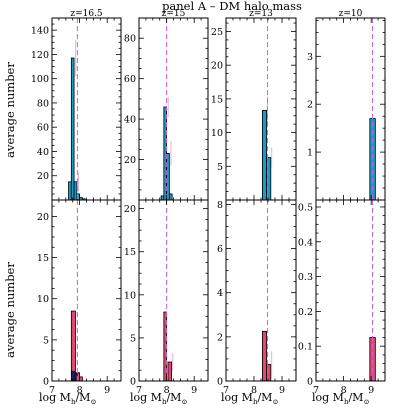 This screenshot has height=409, width=409. I want to click on y-tick-label-top-z10-3: 3, so click(310, 57).